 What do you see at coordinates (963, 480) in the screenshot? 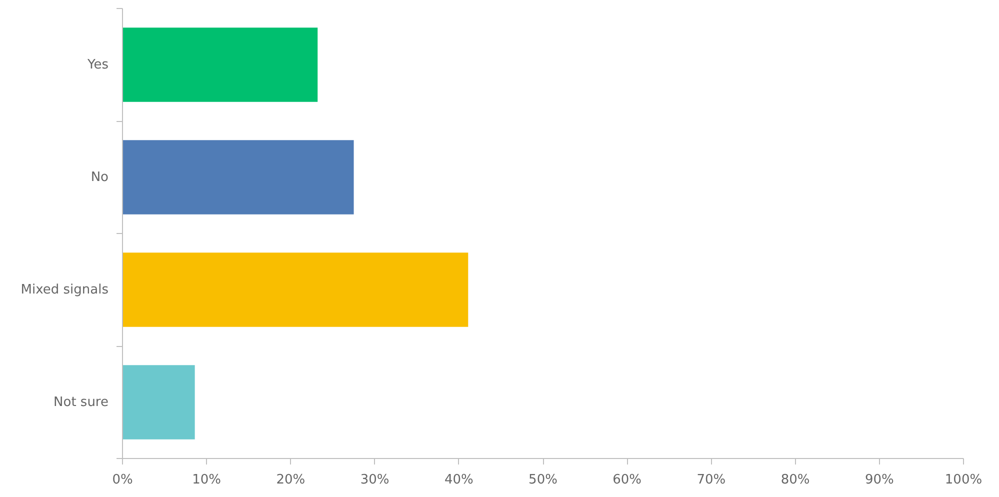
I see `x-tick-label: 100%` at bounding box center [963, 480].